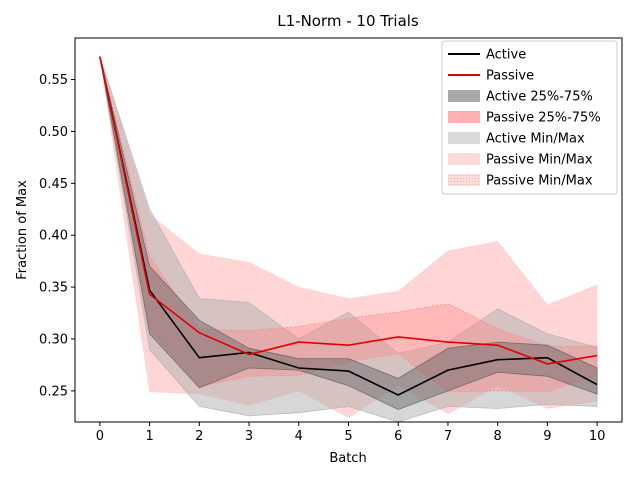  What do you see at coordinates (53, 236) in the screenshot?
I see `y-tick-label: 0.40` at bounding box center [53, 236].